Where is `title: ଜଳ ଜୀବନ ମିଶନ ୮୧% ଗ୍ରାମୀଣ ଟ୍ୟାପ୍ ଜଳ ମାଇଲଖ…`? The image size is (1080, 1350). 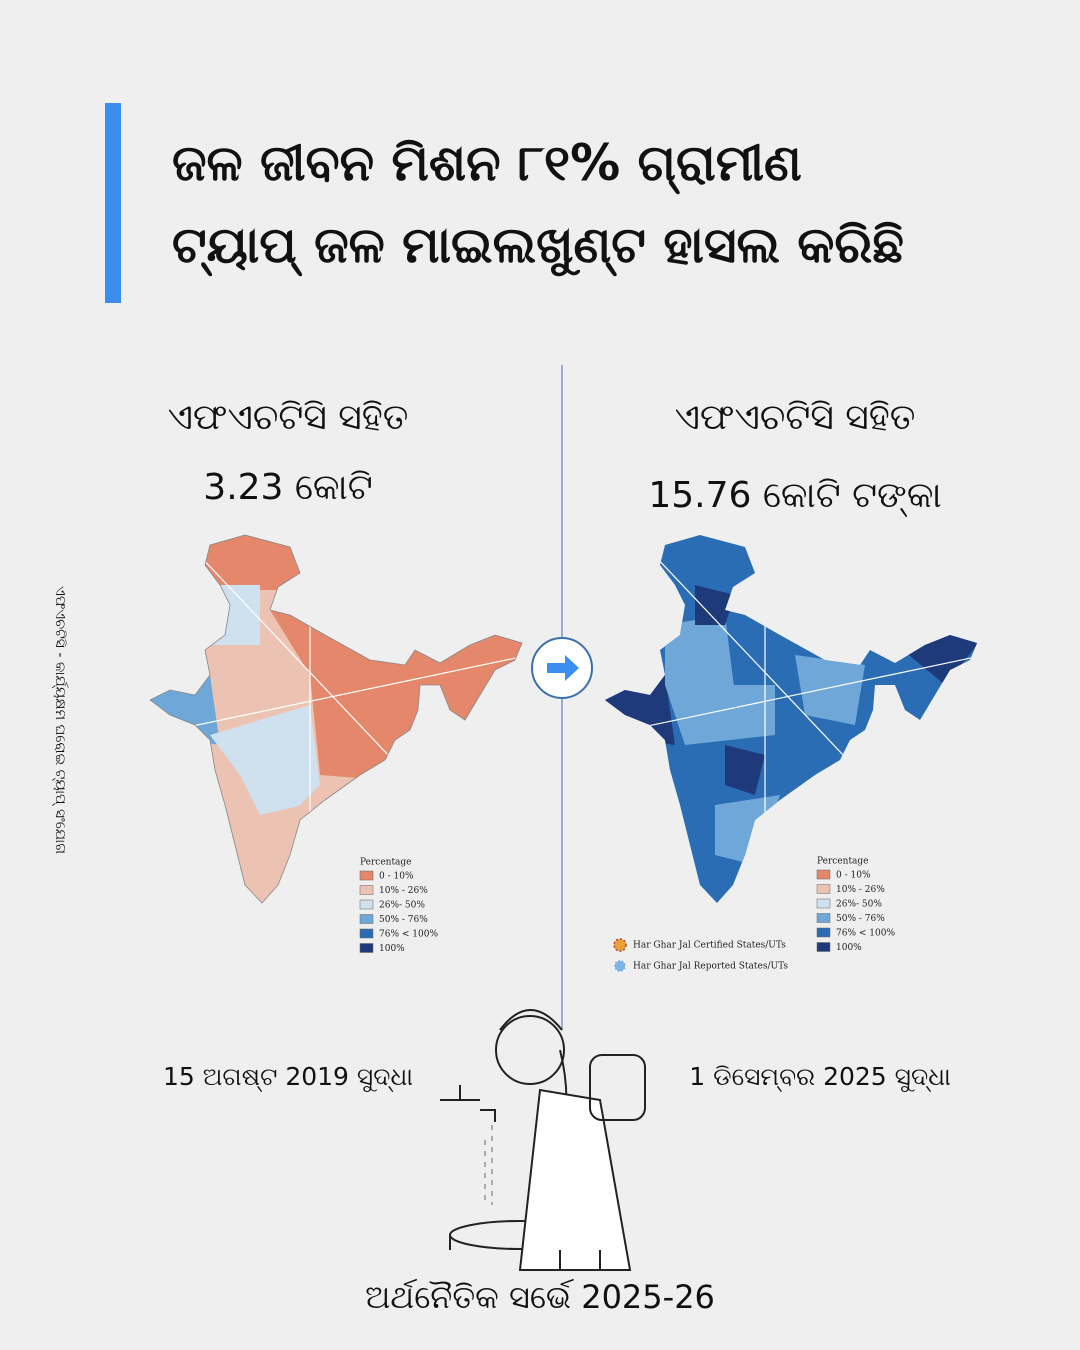
title: ଜଳ ଜୀବନ ମିଶନ ୮୧% ଗ୍ରାମୀଣ ଟ୍ୟାପ୍ ଜଳ ମାଇଲଖ… is located at coordinates (602, 204).